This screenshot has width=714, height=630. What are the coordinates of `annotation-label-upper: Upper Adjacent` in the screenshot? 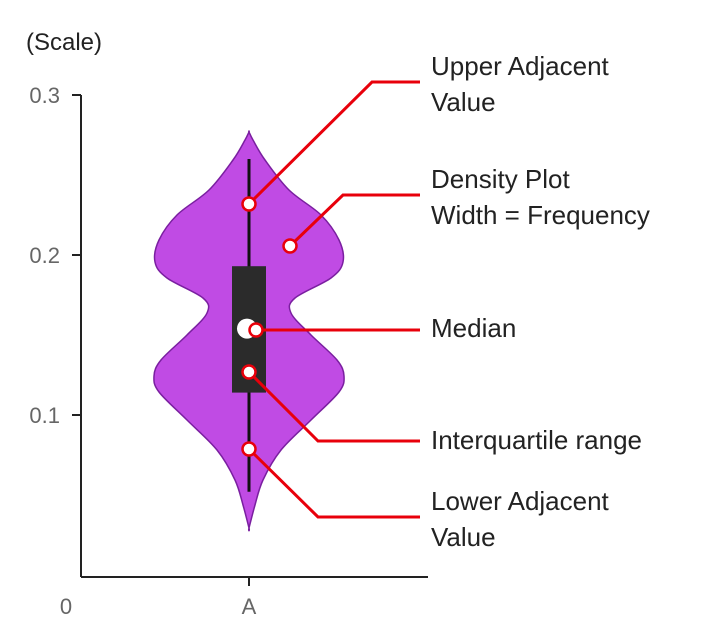 It's located at (520, 66).